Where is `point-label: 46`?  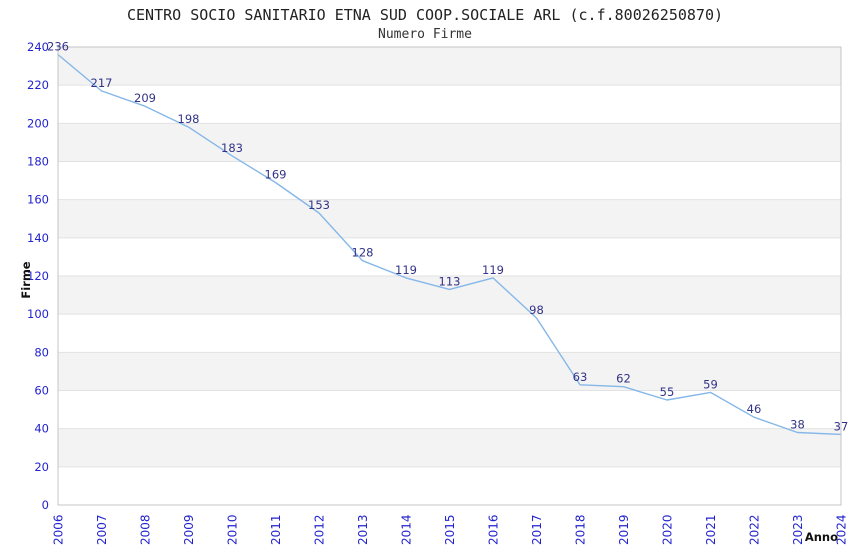 point-label: 46 is located at coordinates (754, 409).